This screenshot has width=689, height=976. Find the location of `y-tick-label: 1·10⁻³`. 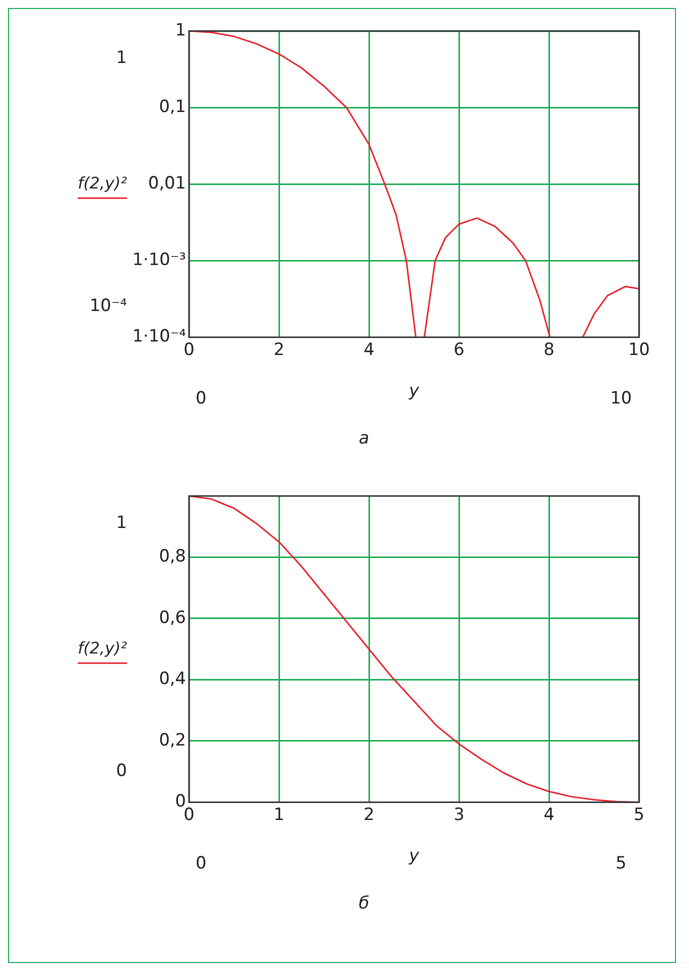

y-tick-label: 1·10⁻³ is located at coordinates (159, 260).